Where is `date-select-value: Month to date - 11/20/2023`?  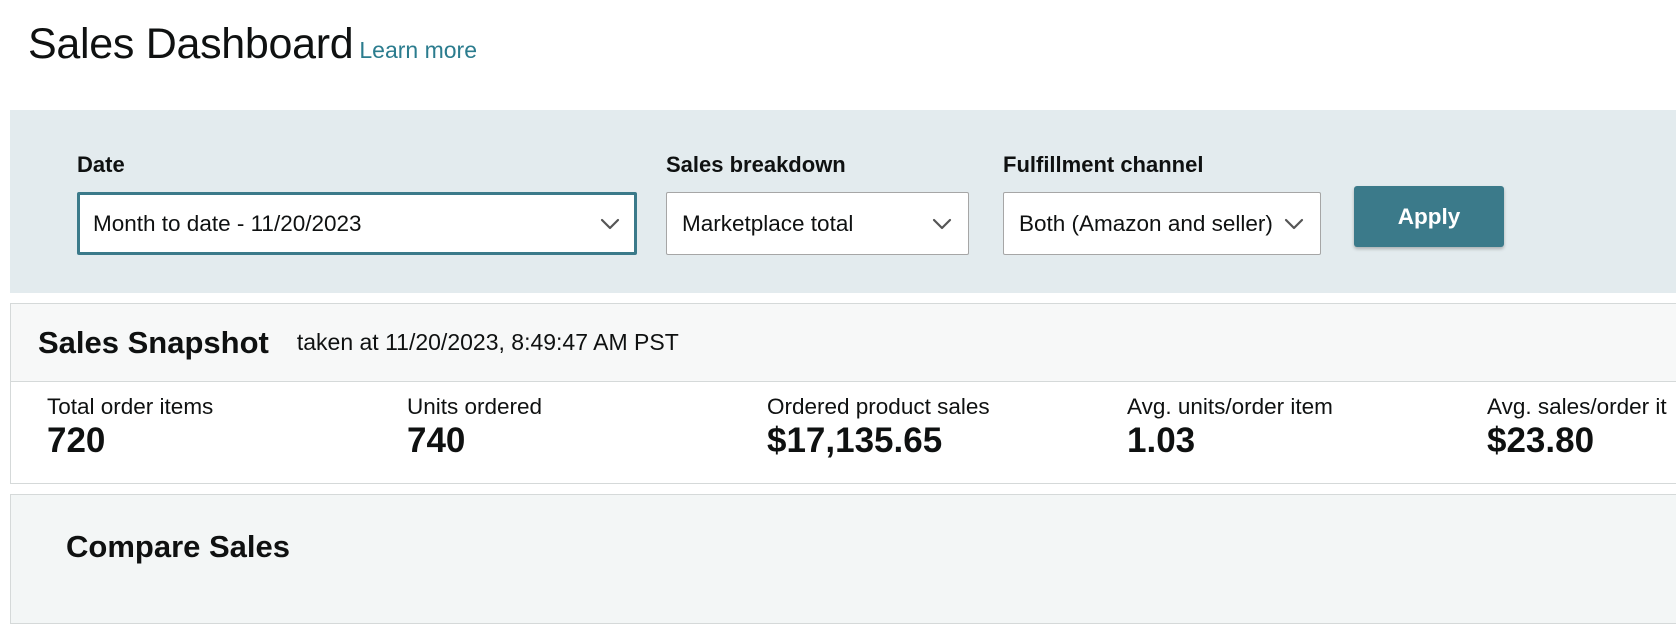
date-select-value: Month to date - 11/20/2023 is located at coordinates (227, 223).